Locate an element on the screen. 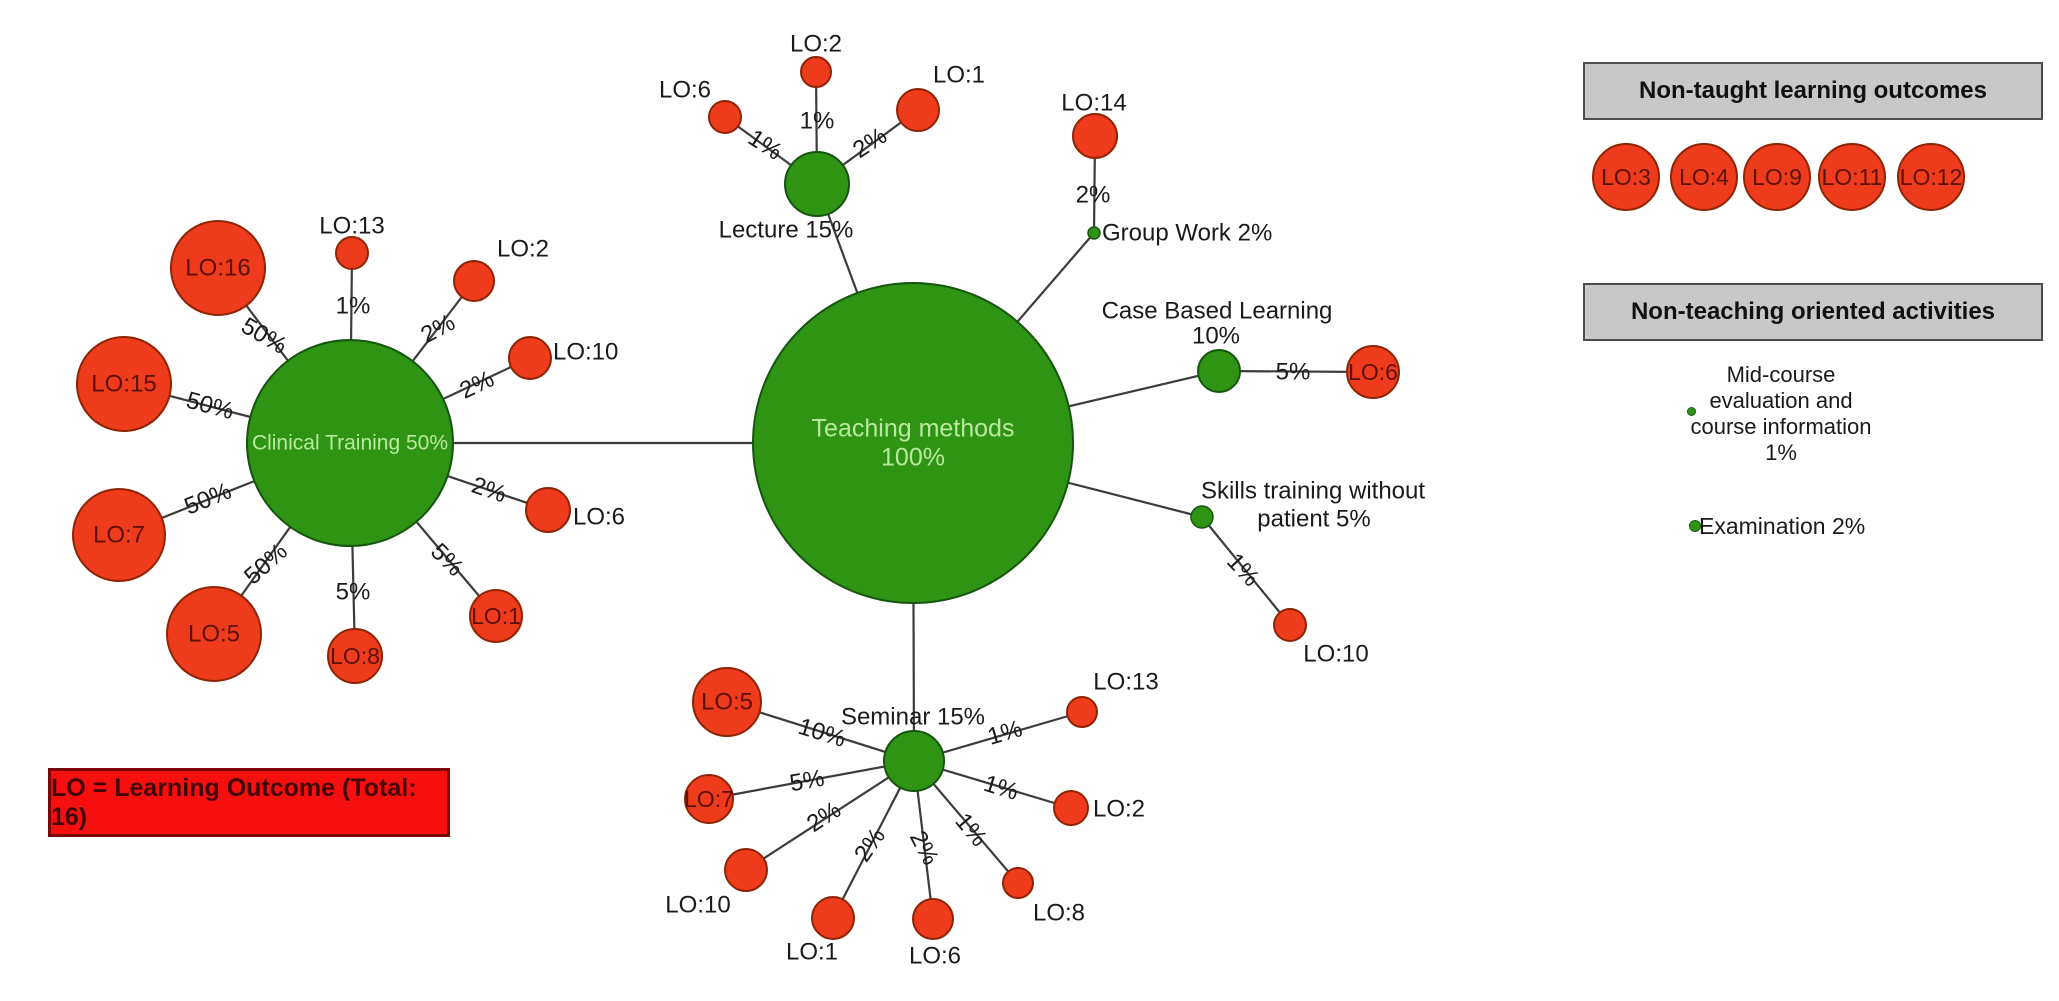 Image resolution: width=2059 pixels, height=1001 pixels. node-sk10 is located at coordinates (1290, 625).